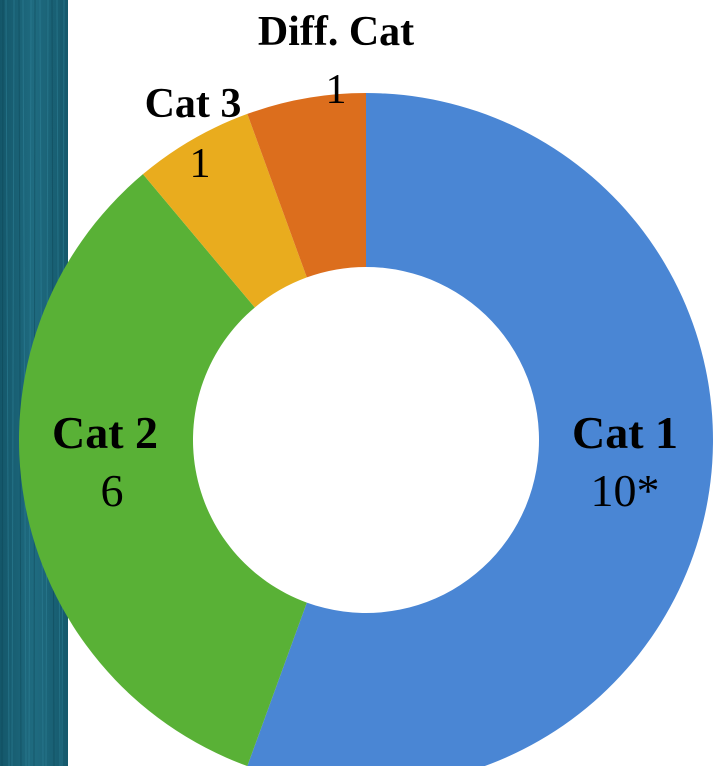 Image resolution: width=720 pixels, height=766 pixels. What do you see at coordinates (625, 490) in the screenshot?
I see `value-cat-1: 10*` at bounding box center [625, 490].